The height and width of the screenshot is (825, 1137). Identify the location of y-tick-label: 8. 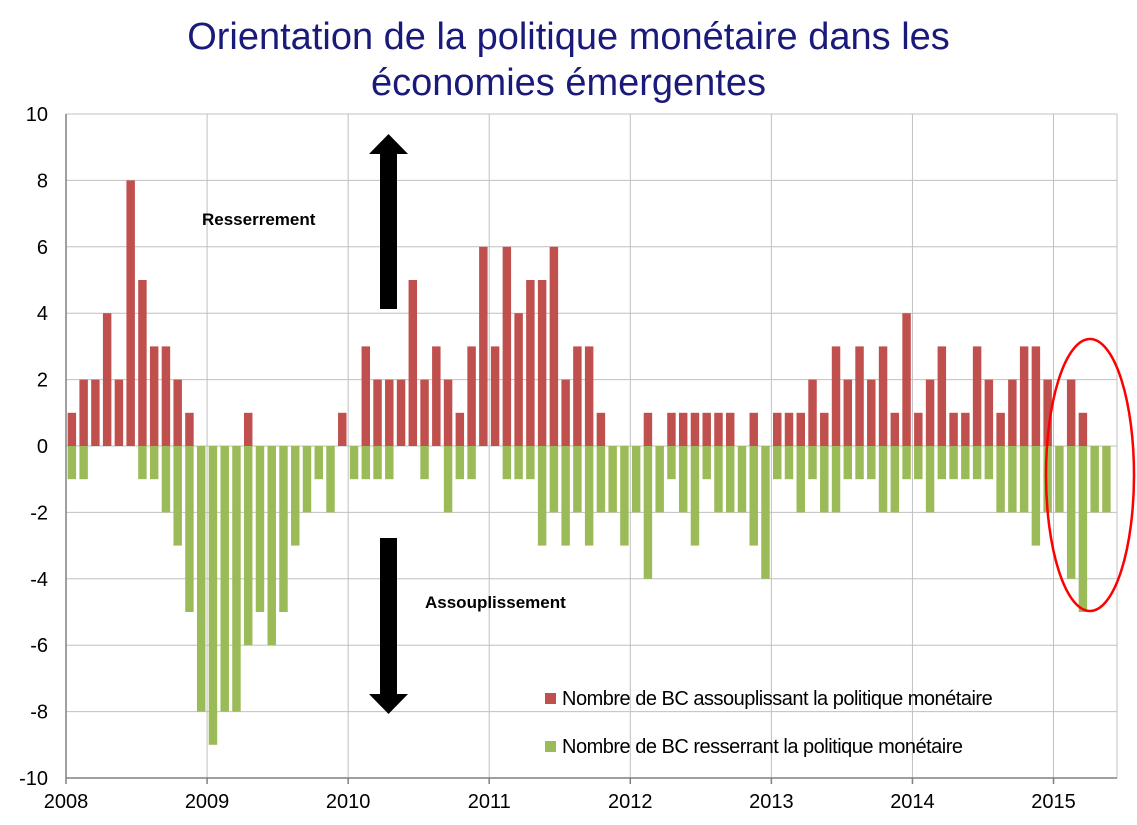
(42, 181).